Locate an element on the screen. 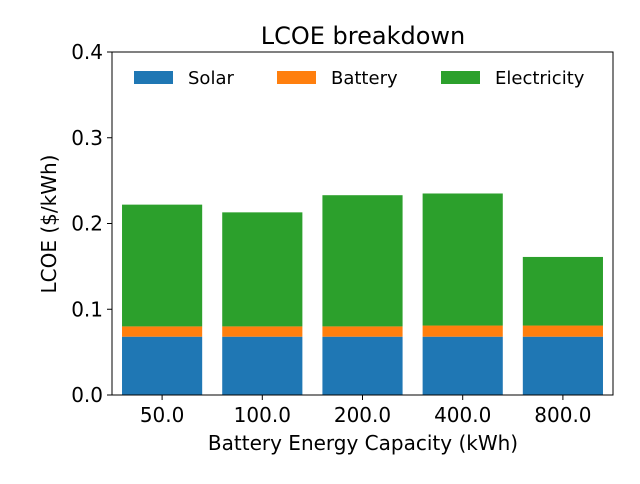 Image resolution: width=640 pixels, height=484 pixels. y-tick-label-0.2: 0.2 is located at coordinates (87, 224).